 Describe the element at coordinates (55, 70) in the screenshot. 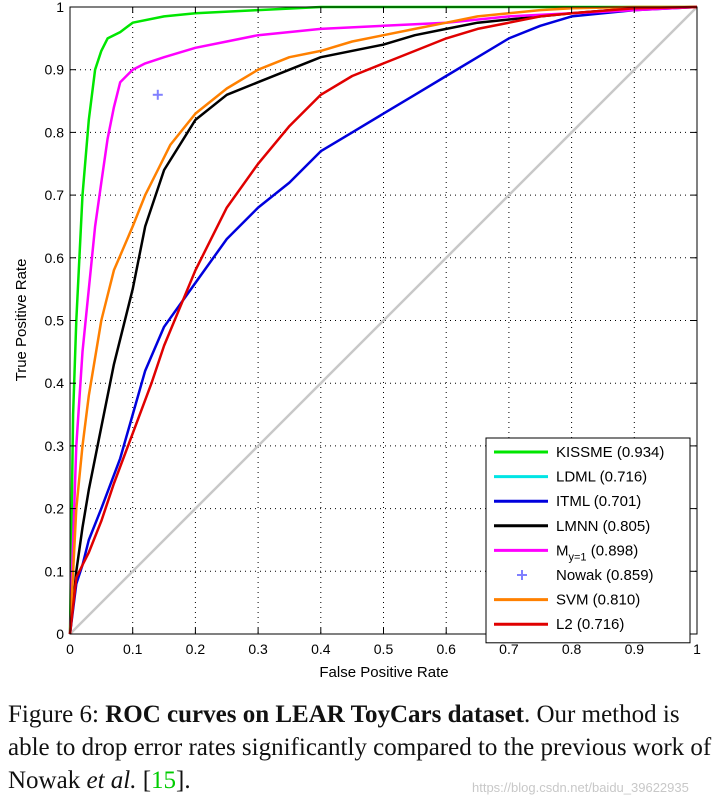

I see `y-tick-label: 0.9` at that location.